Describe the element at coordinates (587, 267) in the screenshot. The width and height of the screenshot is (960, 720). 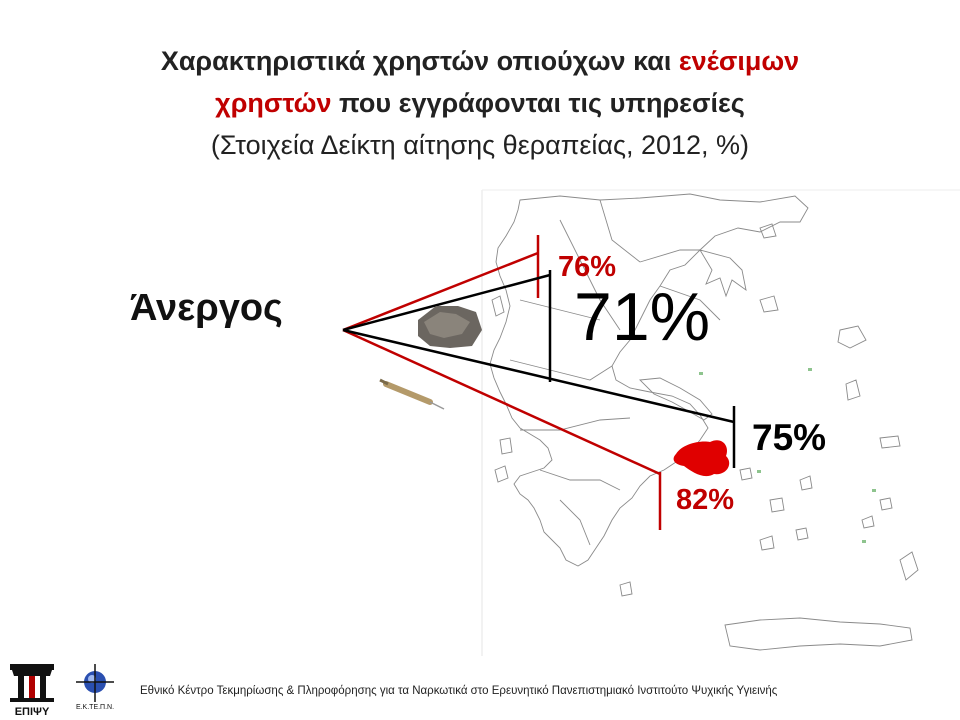
I see `value-injecting-athens: 76%` at that location.